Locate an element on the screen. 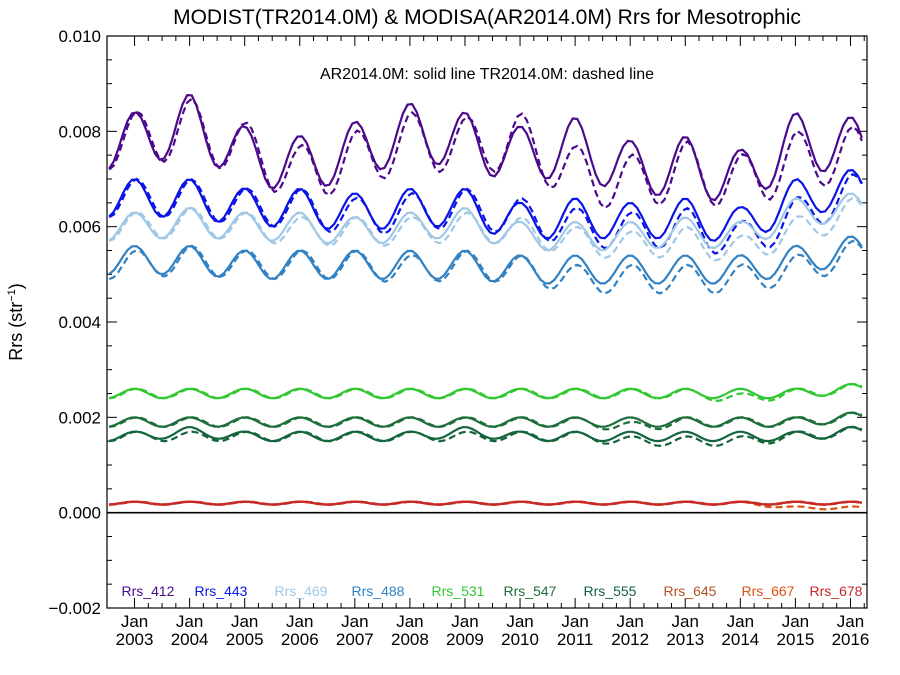 This screenshot has height=675, width=900. x-tick-label-year: 2008 is located at coordinates (410, 639).